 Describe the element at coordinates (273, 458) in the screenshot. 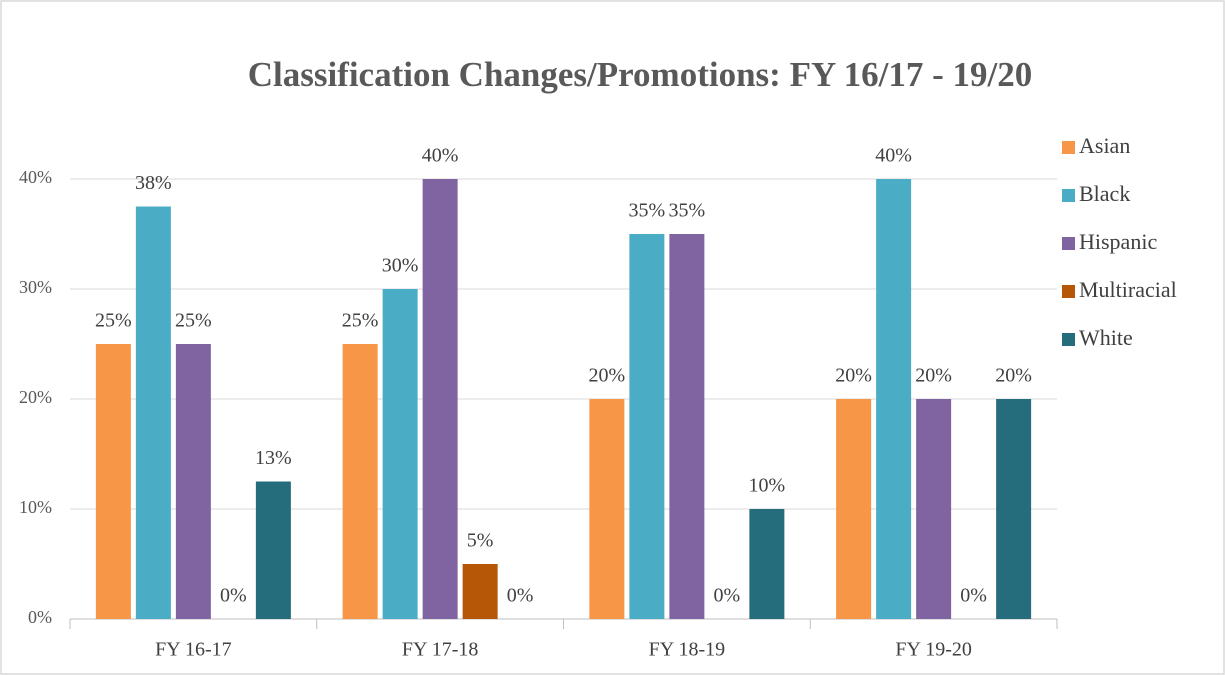

I see `data-label: 13%` at that location.